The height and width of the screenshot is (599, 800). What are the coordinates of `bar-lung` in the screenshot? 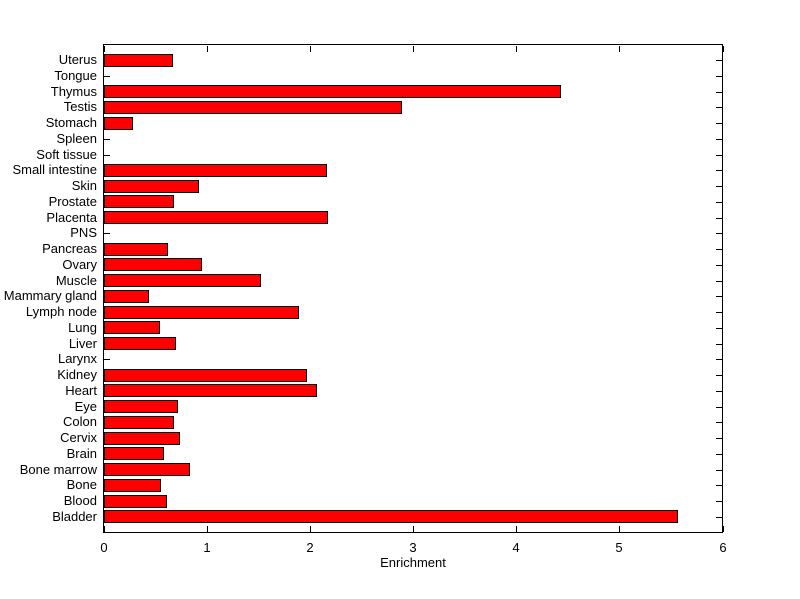 It's located at (132, 327).